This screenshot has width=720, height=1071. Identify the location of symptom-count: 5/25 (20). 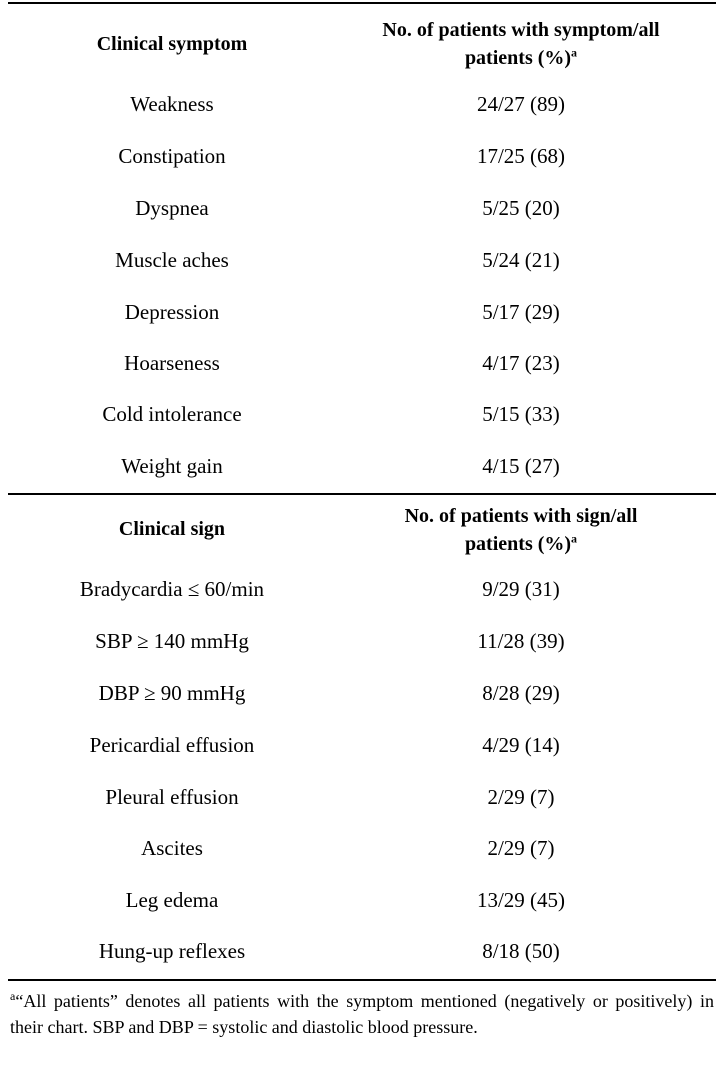
(521, 208).